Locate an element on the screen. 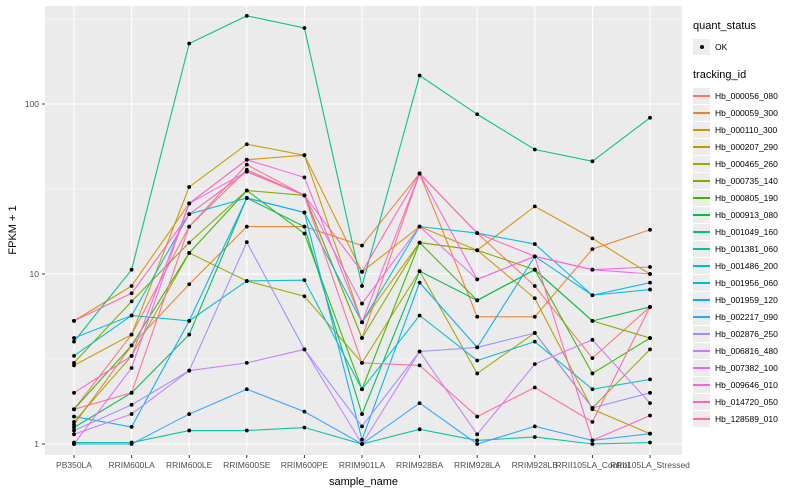 Image resolution: width=800 pixels, height=500 pixels. legend-label: Hb_000059_300 is located at coordinates (746, 112).